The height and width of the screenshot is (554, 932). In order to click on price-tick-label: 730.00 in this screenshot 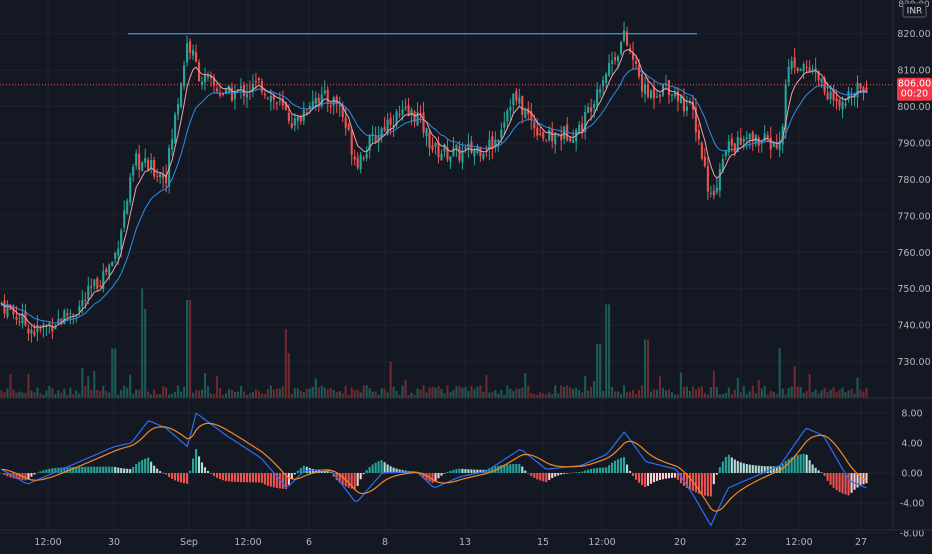, I will do `click(913, 362)`.